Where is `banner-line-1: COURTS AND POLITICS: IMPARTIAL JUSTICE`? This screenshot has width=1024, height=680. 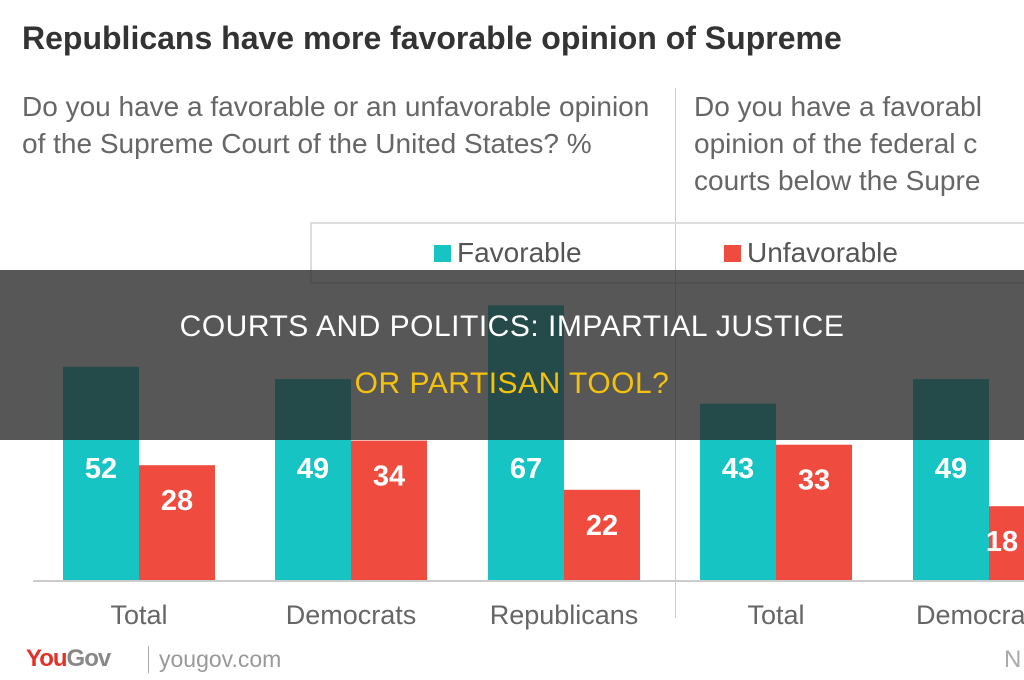
banner-line-1: COURTS AND POLITICS: IMPARTIAL JUSTICE is located at coordinates (512, 326).